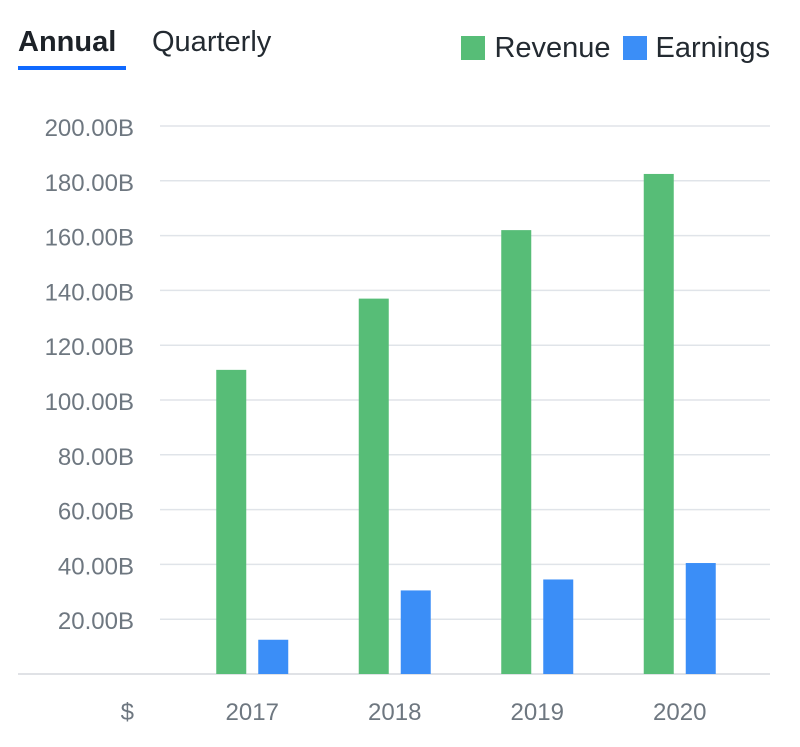 This screenshot has height=747, width=800. Describe the element at coordinates (67, 42) in the screenshot. I see `tab-annual: Annual` at that location.